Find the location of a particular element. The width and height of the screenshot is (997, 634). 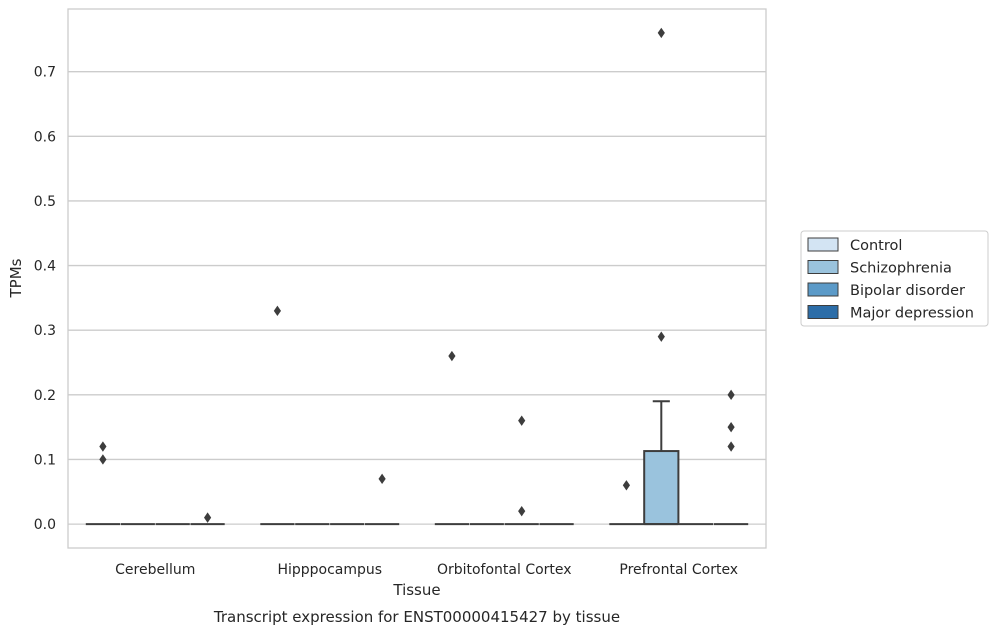

x-tick-label: Orbitofontal Cortex is located at coordinates (504, 570).